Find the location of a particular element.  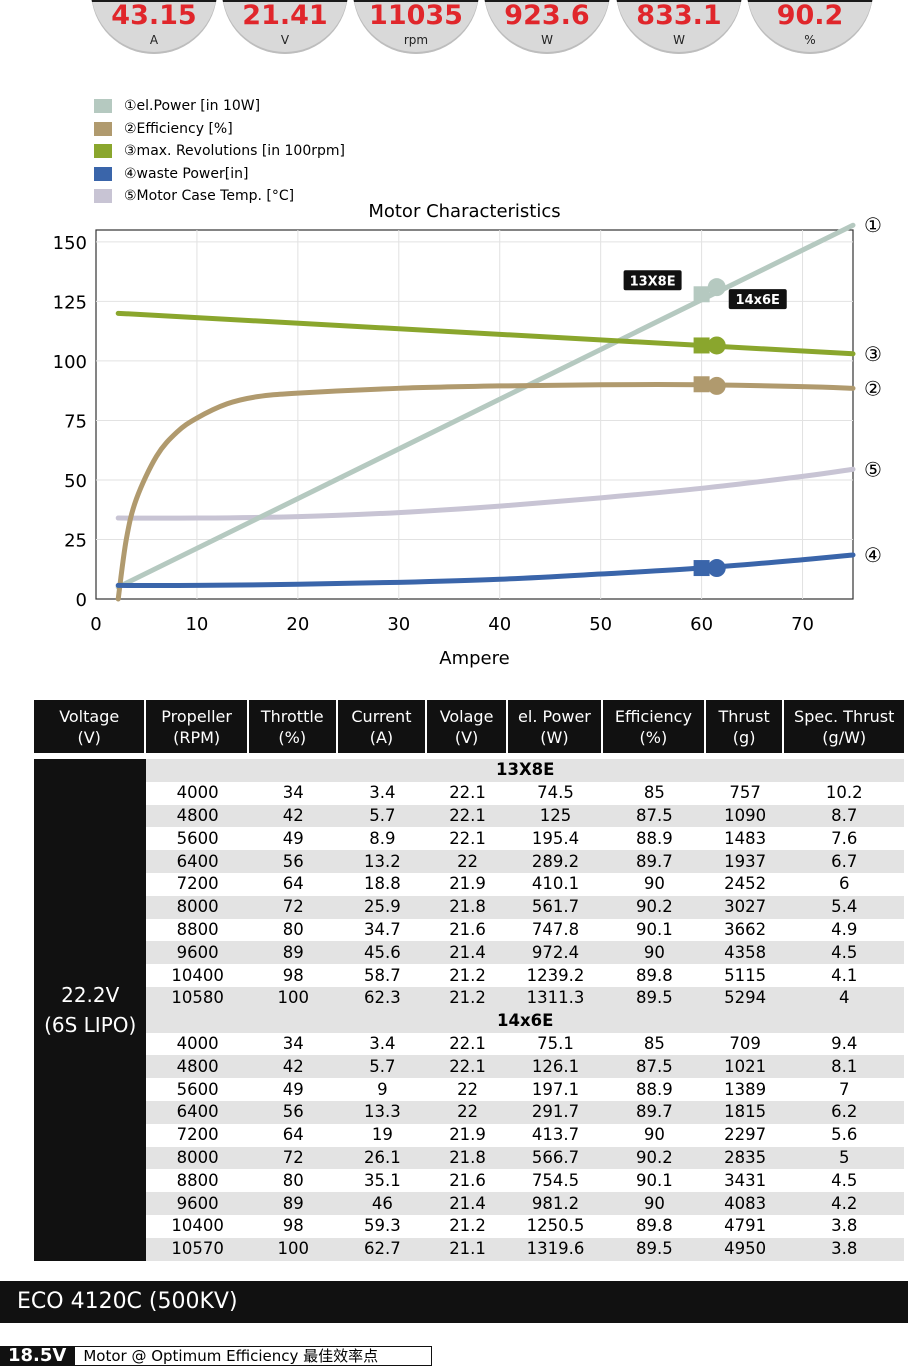

marker-14x6e-efficiency is located at coordinates (716, 385).